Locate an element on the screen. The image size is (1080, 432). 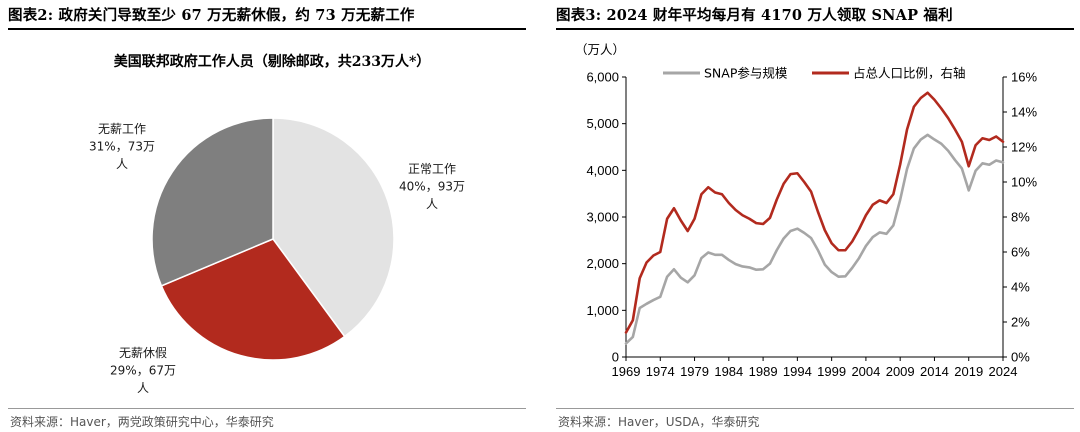
pie-slice-label: 正常工作 40%，93万人 is located at coordinates (432, 186).